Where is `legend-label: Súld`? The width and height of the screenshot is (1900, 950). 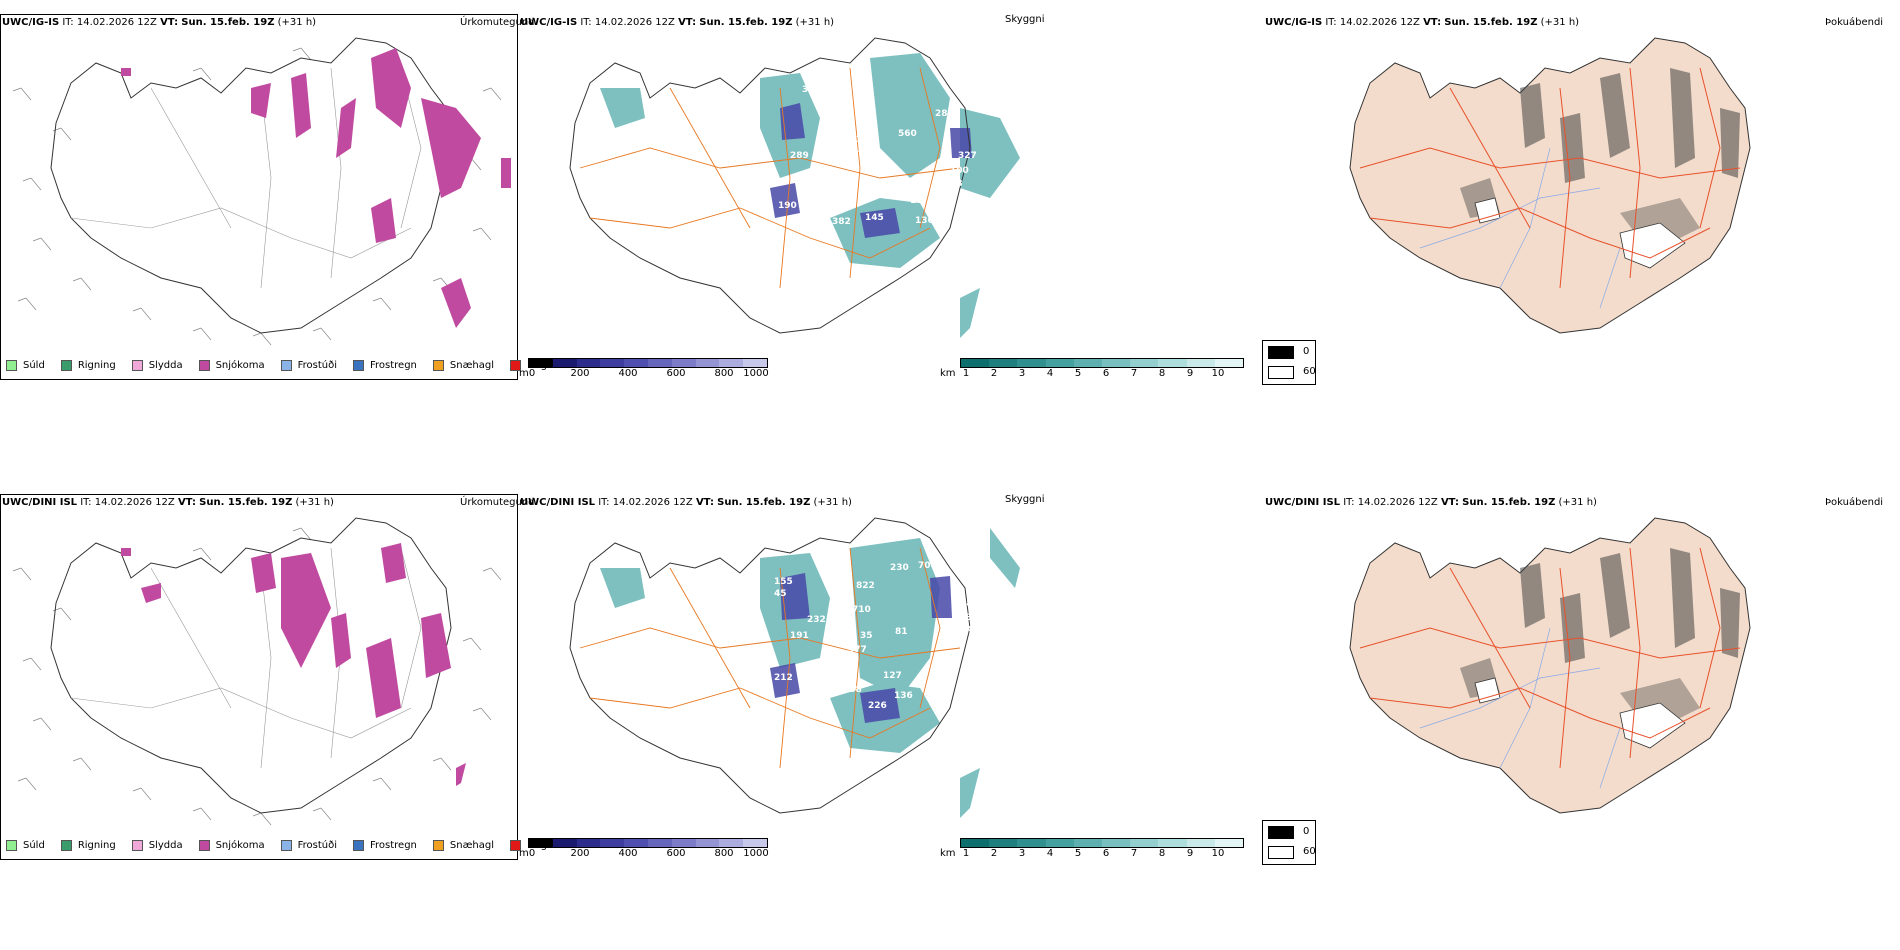 legend-label: Súld is located at coordinates (34, 365).